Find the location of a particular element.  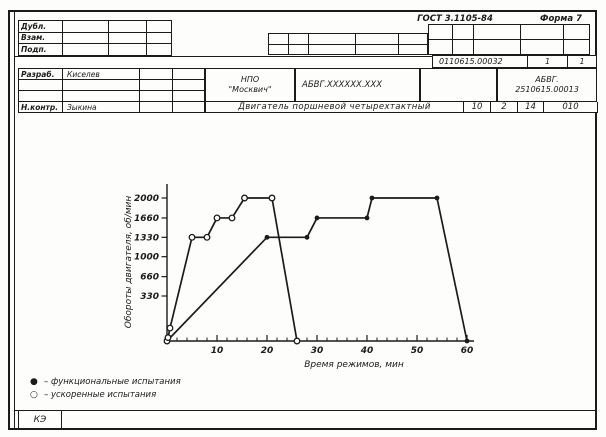

x-tick-label: 10 is located at coordinates (217, 351).